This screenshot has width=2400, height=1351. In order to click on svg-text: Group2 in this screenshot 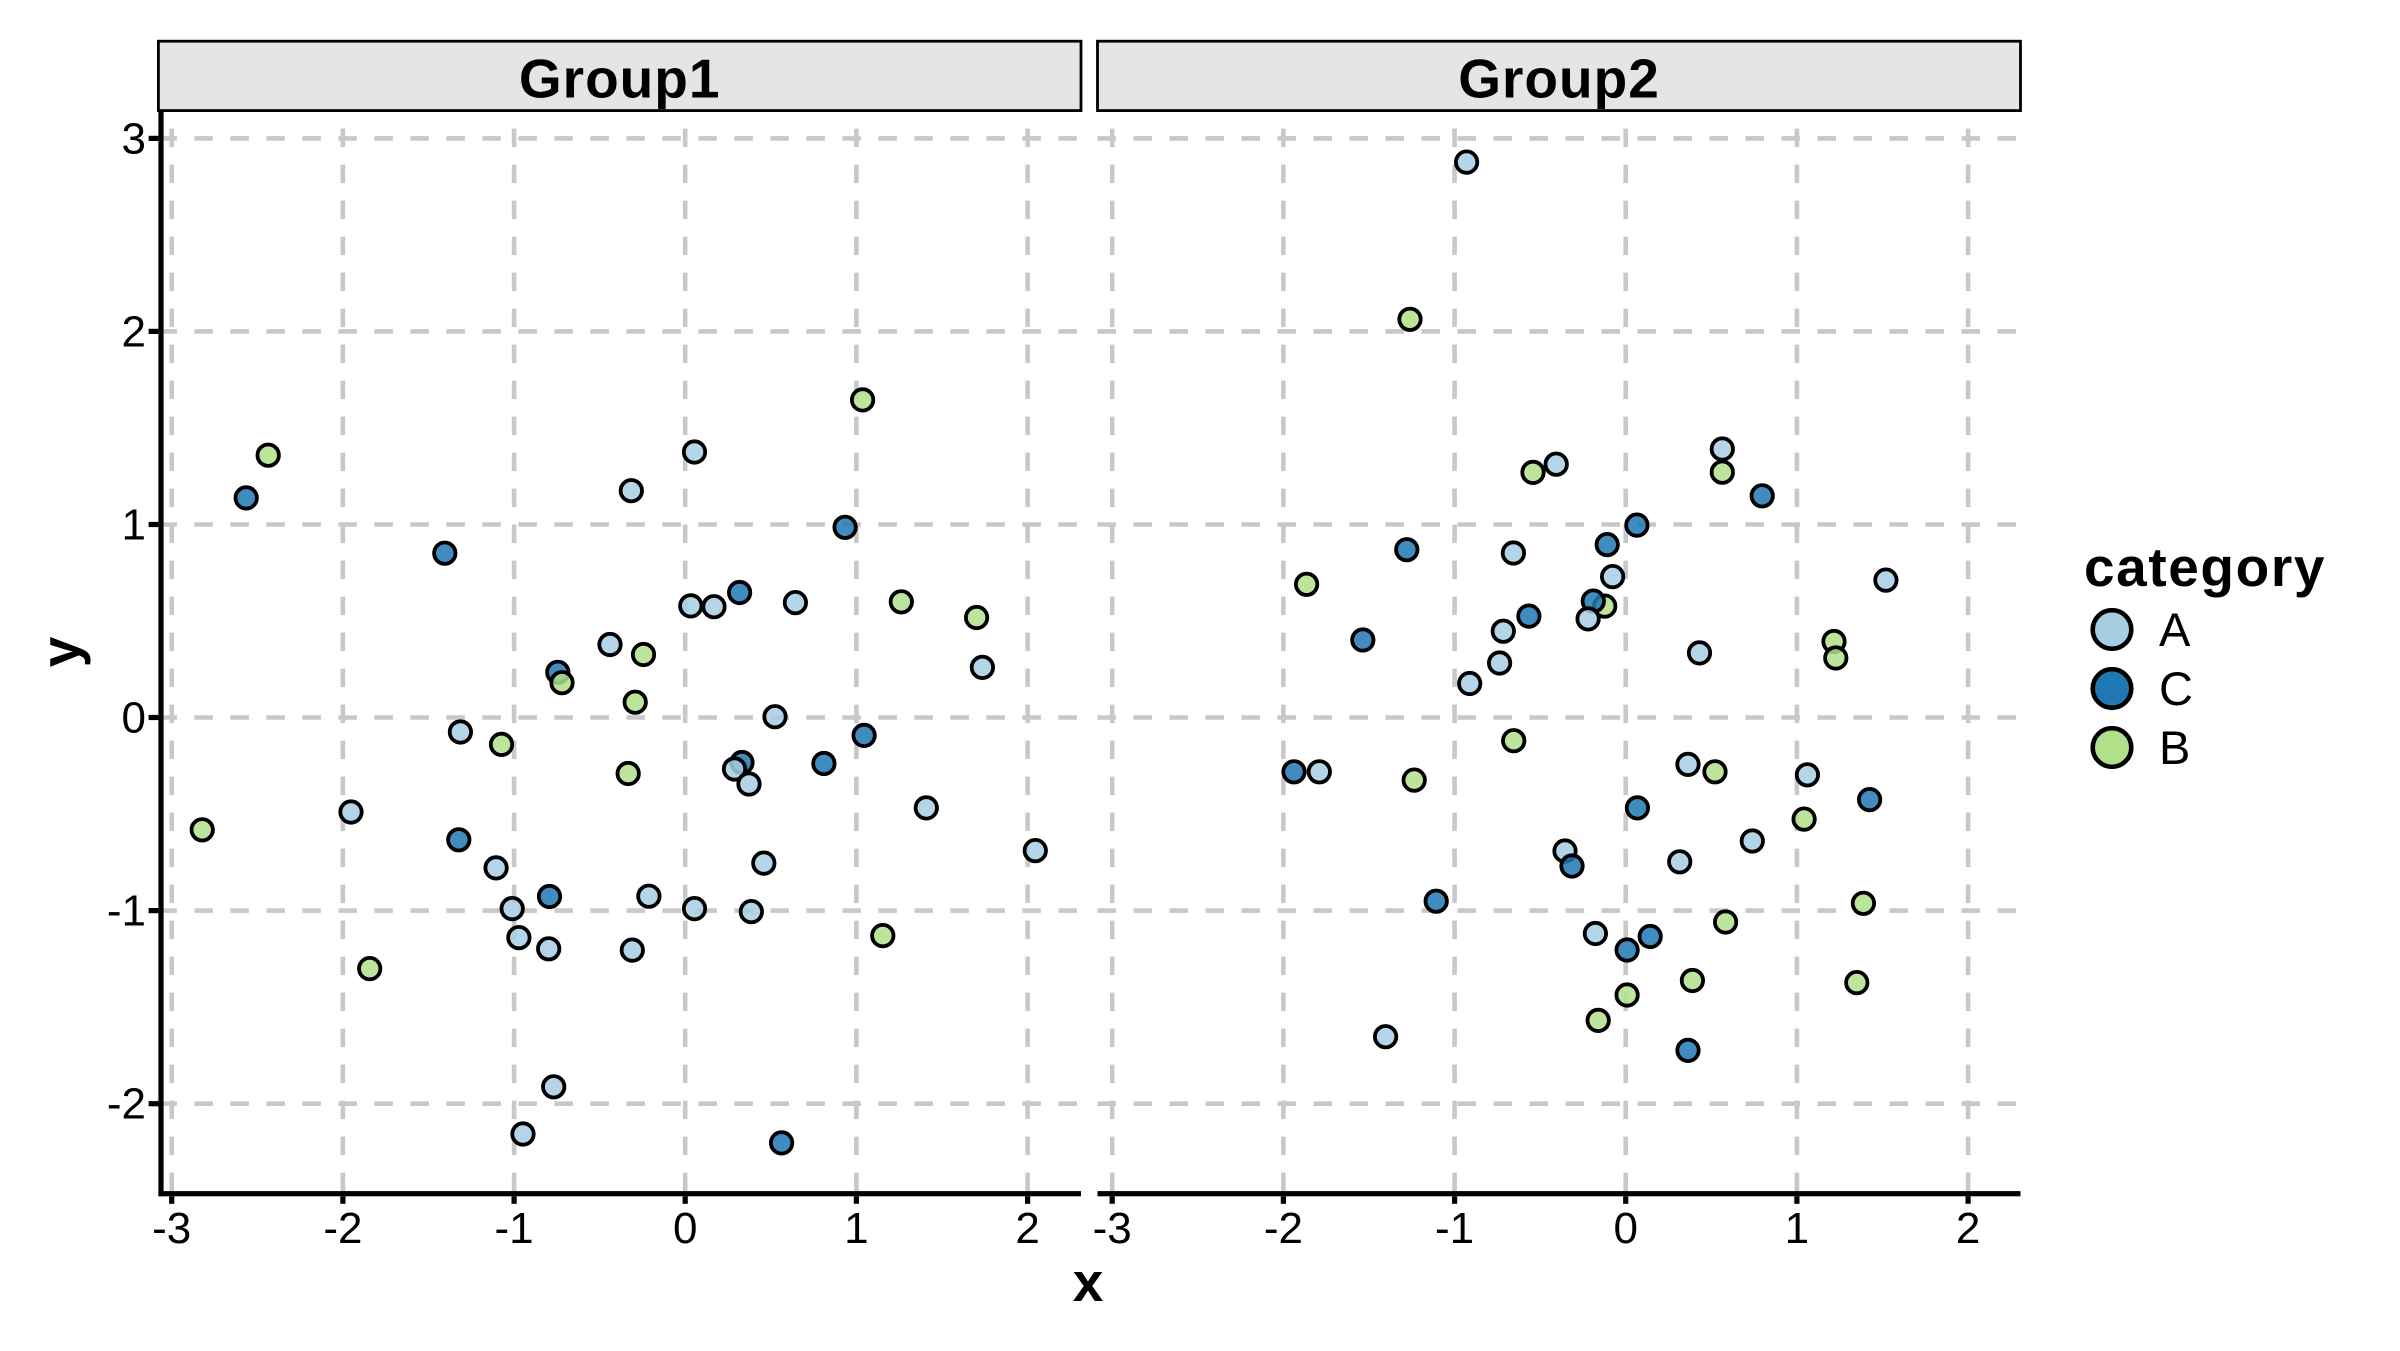, I will do `click(1559, 79)`.